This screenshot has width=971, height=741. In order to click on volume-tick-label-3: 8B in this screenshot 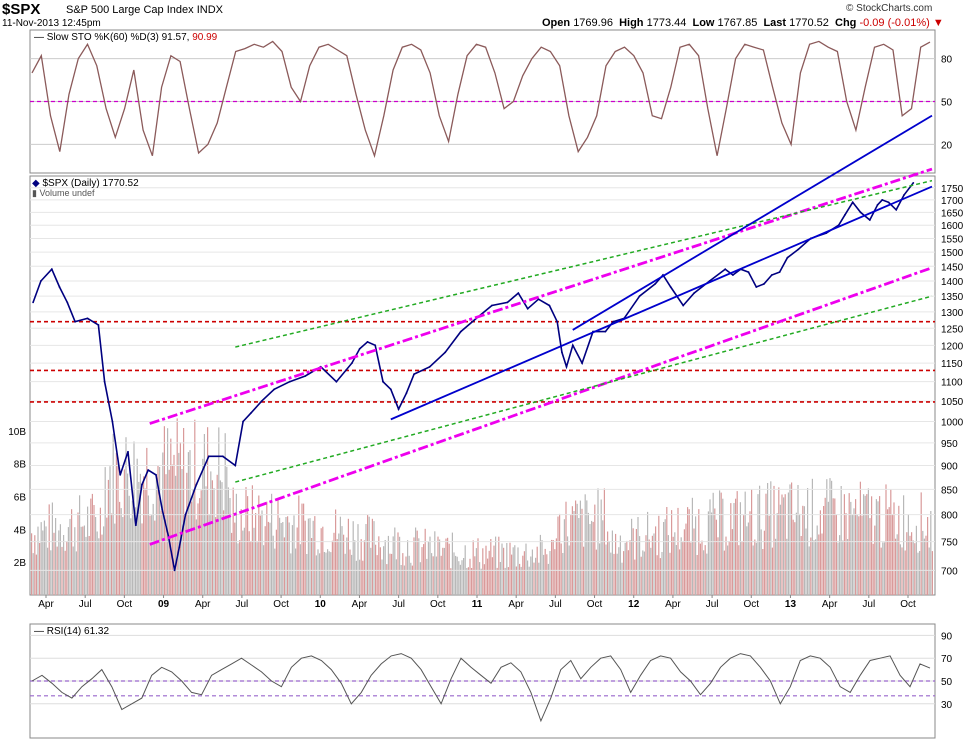, I will do `click(20, 465)`.